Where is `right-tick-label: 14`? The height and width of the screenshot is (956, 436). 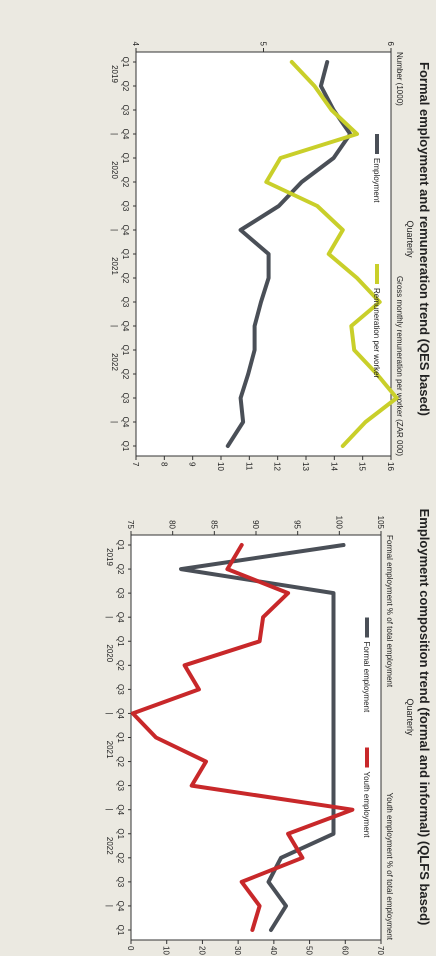
right-tick-label: 14 is located at coordinates (333, 466).